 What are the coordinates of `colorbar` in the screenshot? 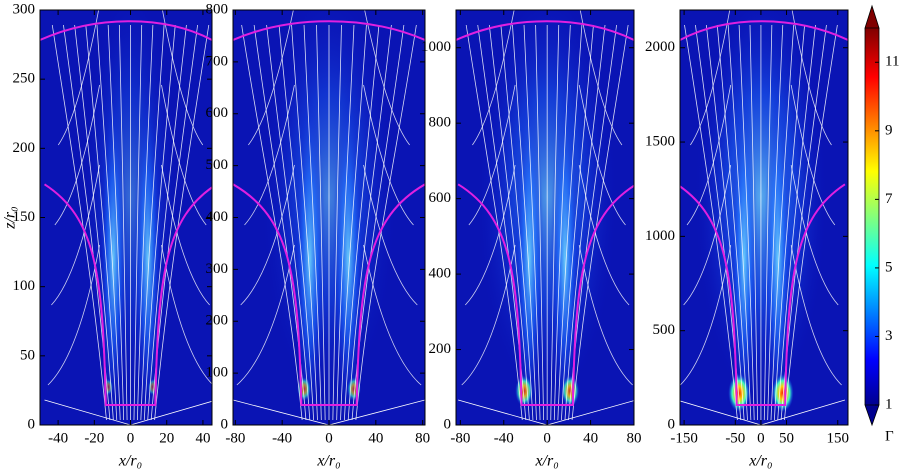 It's located at (872, 216).